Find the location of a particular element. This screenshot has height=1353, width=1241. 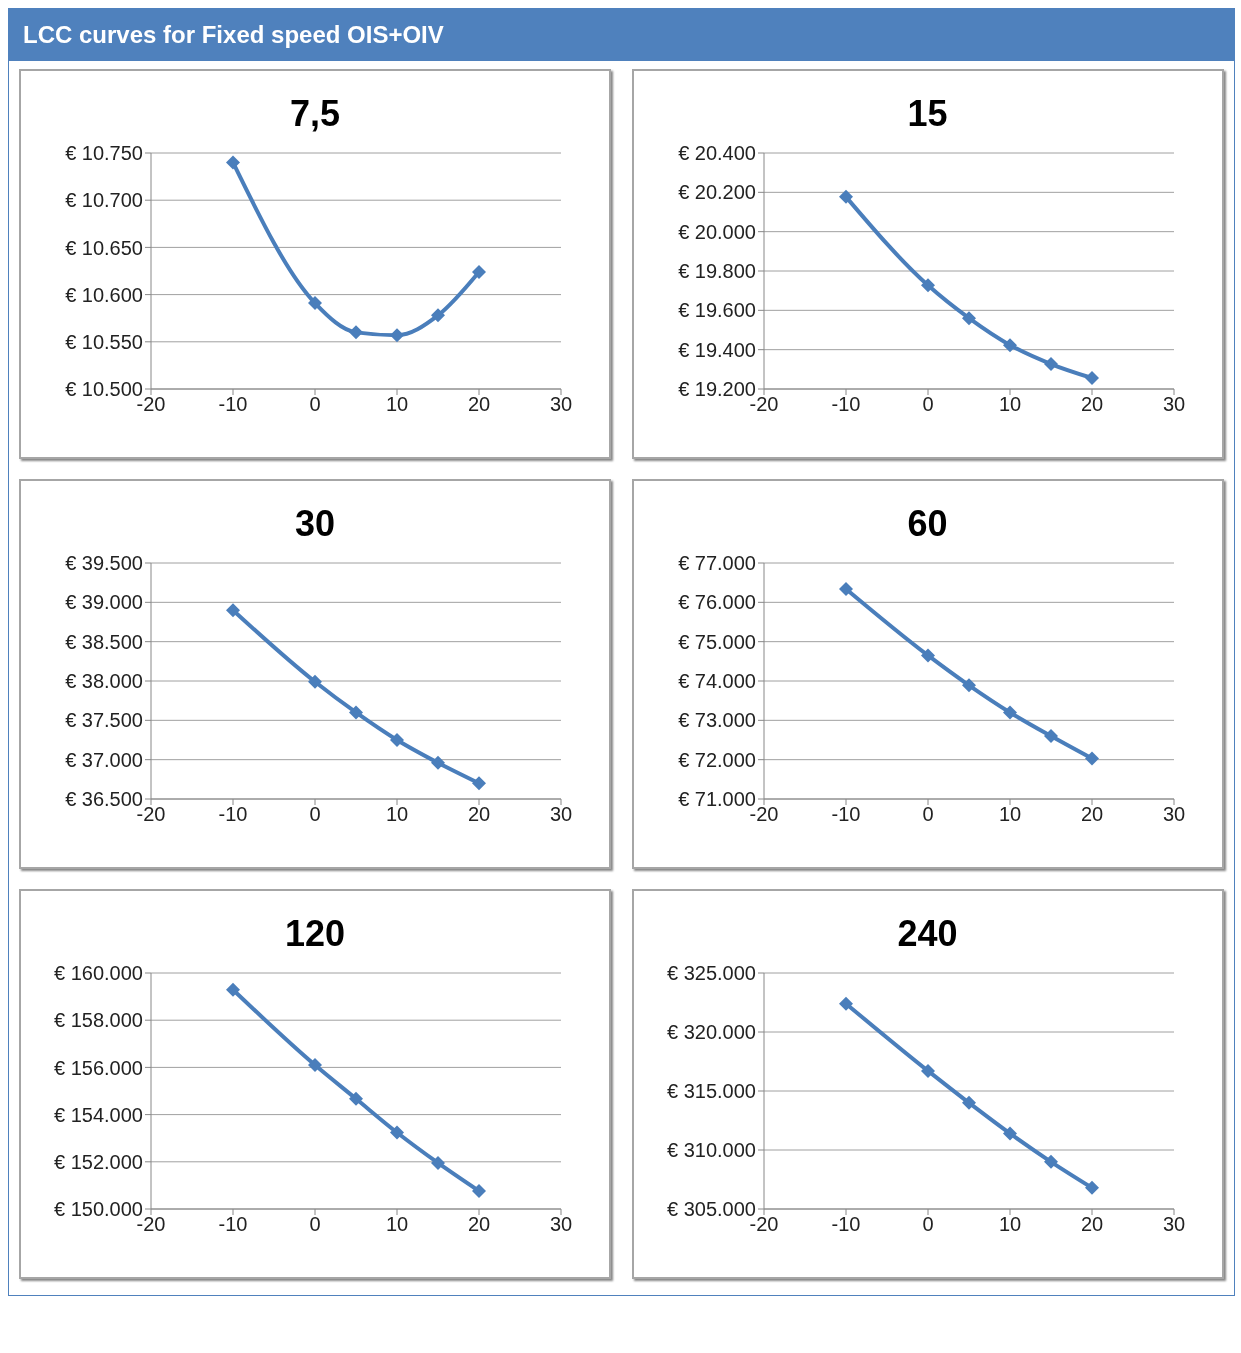

y-tick-label: € 39.000 is located at coordinates (104, 602).